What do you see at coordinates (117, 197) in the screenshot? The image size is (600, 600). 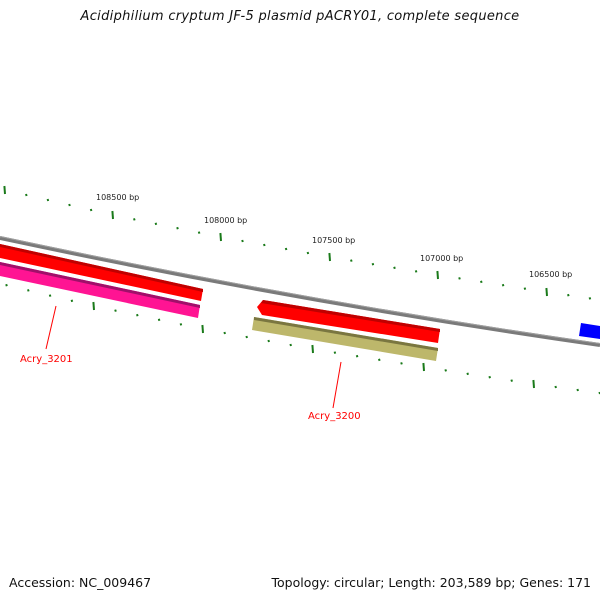 I see `bp-label: 108500 bp` at bounding box center [117, 197].